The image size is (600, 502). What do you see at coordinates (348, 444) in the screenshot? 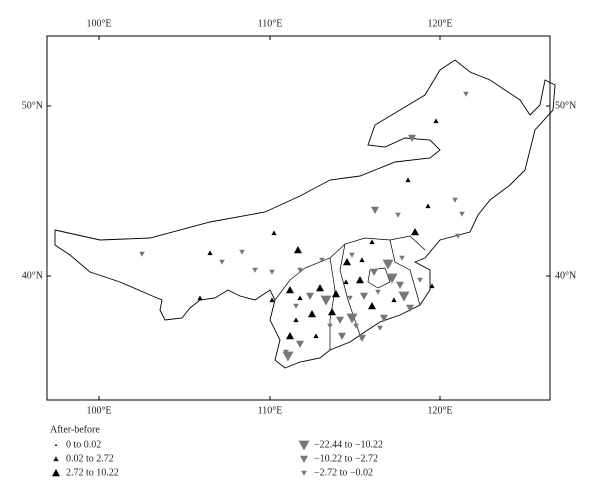
I see `legend-label: −22.44 to −10.22` at bounding box center [348, 444].